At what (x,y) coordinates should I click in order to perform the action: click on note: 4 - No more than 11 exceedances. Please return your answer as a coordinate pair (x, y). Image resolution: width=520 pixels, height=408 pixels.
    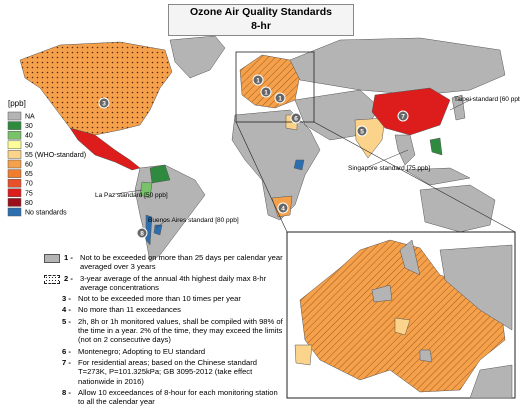
    Looking at the image, I should click on (164, 309).